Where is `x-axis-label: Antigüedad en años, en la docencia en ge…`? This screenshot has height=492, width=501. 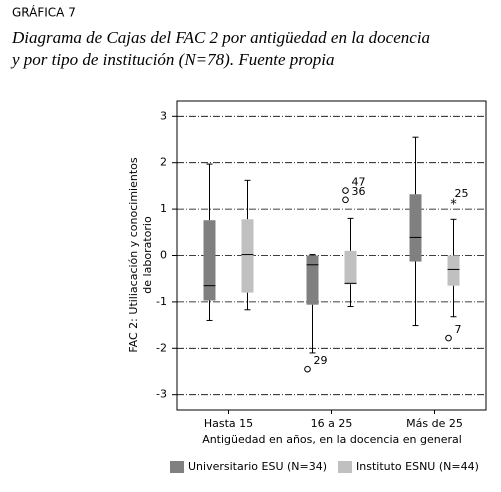
x-axis-label: Antigüedad en años, en la docencia en ge… is located at coordinates (332, 439).